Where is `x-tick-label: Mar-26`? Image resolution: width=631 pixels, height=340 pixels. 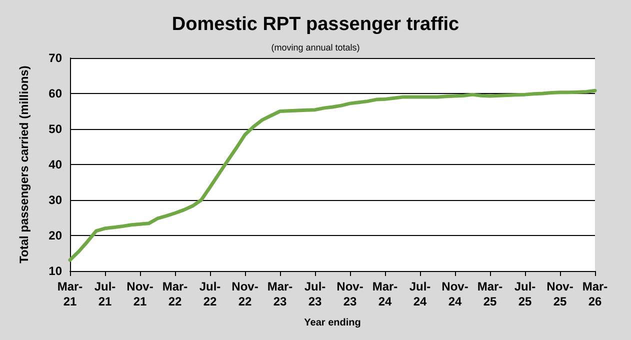
x-tick-label: Mar-26 is located at coordinates (595, 294).